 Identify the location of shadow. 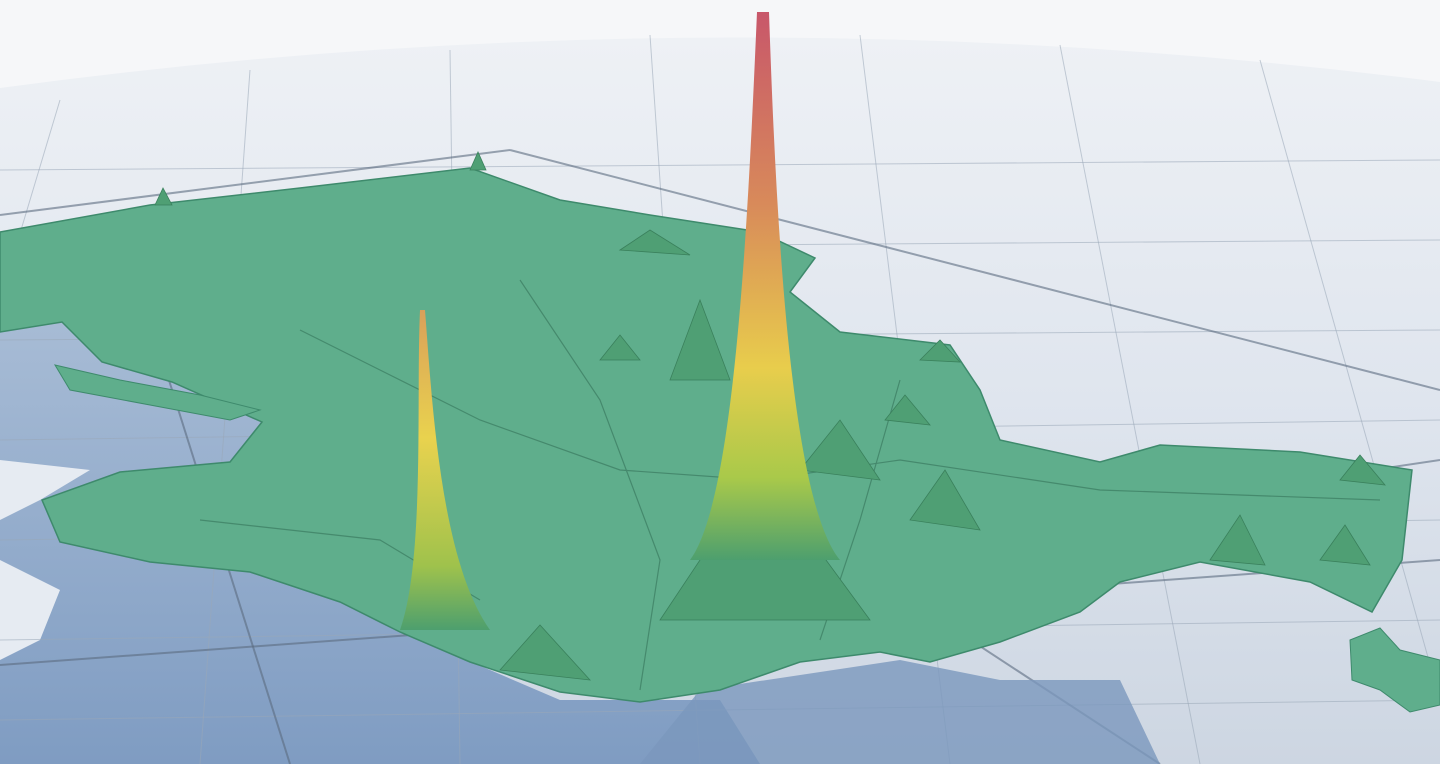
(900, 712).